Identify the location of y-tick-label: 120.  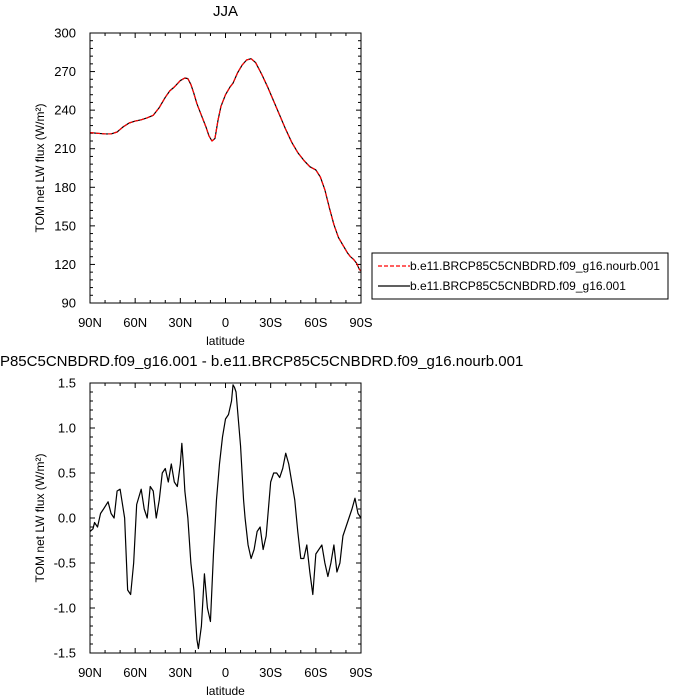
(65, 264).